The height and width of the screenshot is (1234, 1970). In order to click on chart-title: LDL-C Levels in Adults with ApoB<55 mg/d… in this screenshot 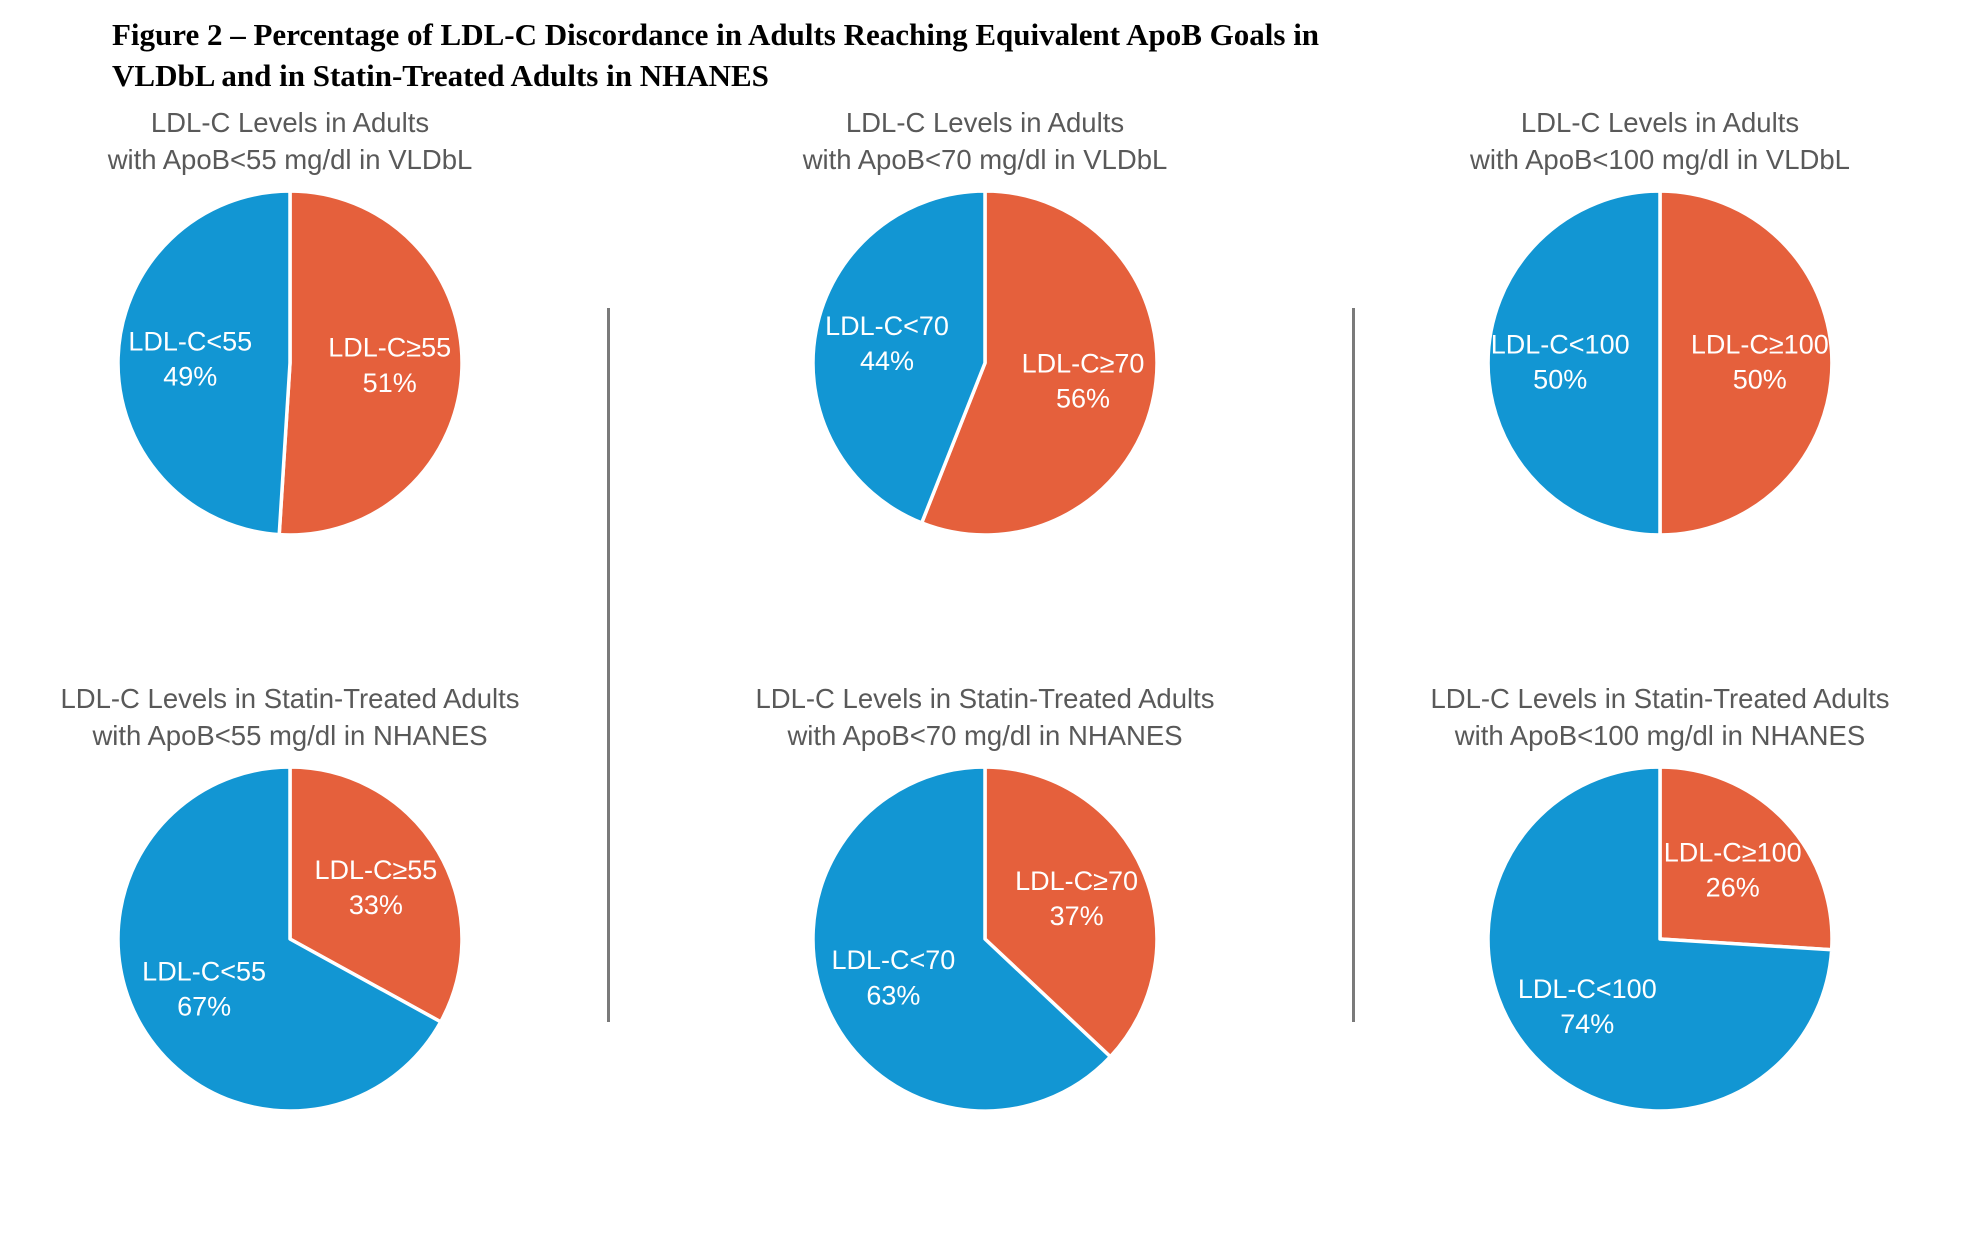, I will do `click(290, 141)`.